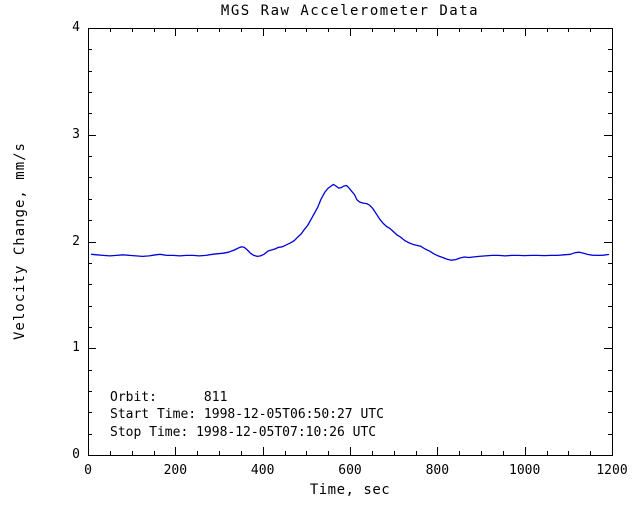 The width and height of the screenshot is (640, 512). I want to click on x-tick-label: 0, so click(88, 470).